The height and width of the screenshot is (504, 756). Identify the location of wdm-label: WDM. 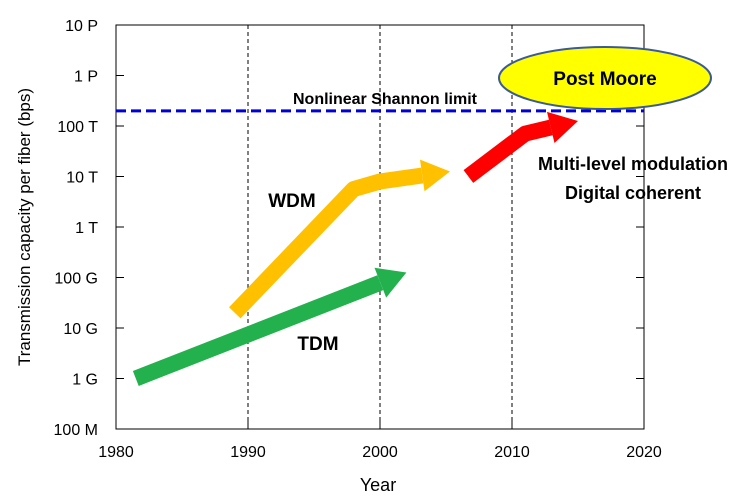
(291, 201).